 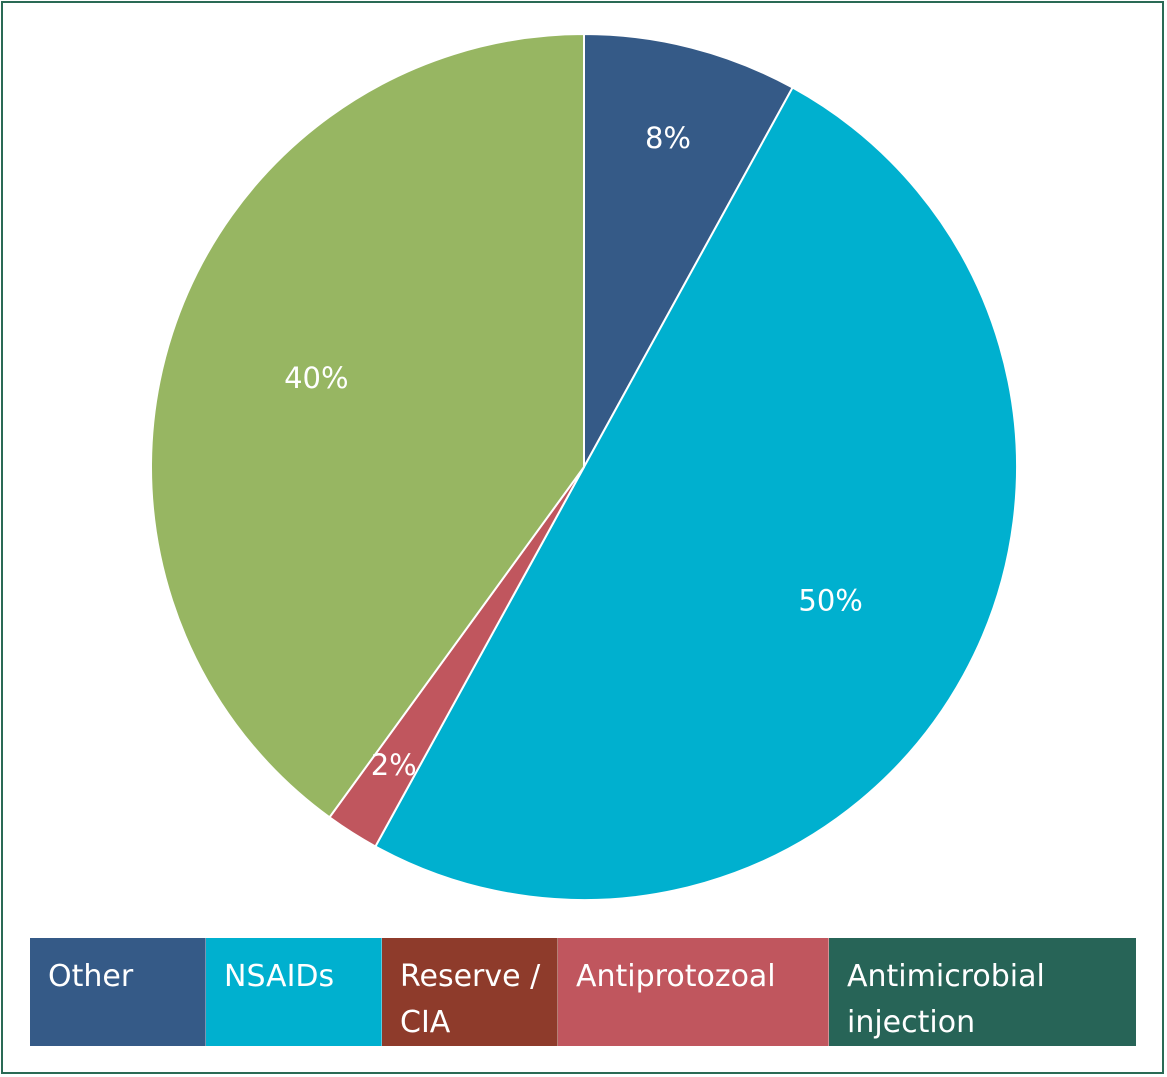 I want to click on legend-item-antiprotozoal: Antiprotozoal, so click(x=693, y=992).